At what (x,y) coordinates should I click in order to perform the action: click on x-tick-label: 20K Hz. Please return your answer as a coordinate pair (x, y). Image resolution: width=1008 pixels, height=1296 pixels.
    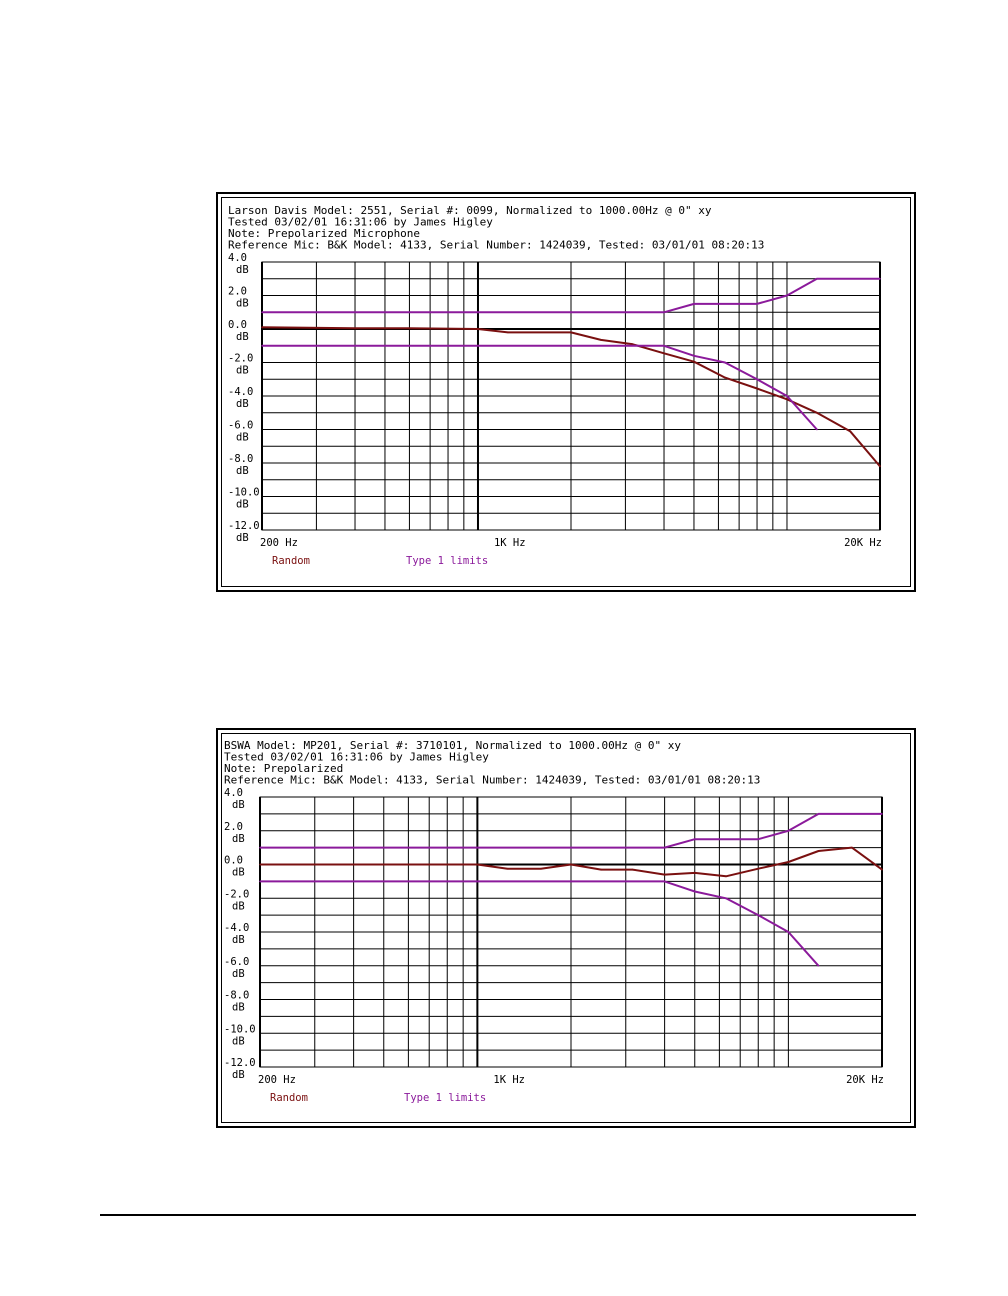
    Looking at the image, I should click on (865, 1080).